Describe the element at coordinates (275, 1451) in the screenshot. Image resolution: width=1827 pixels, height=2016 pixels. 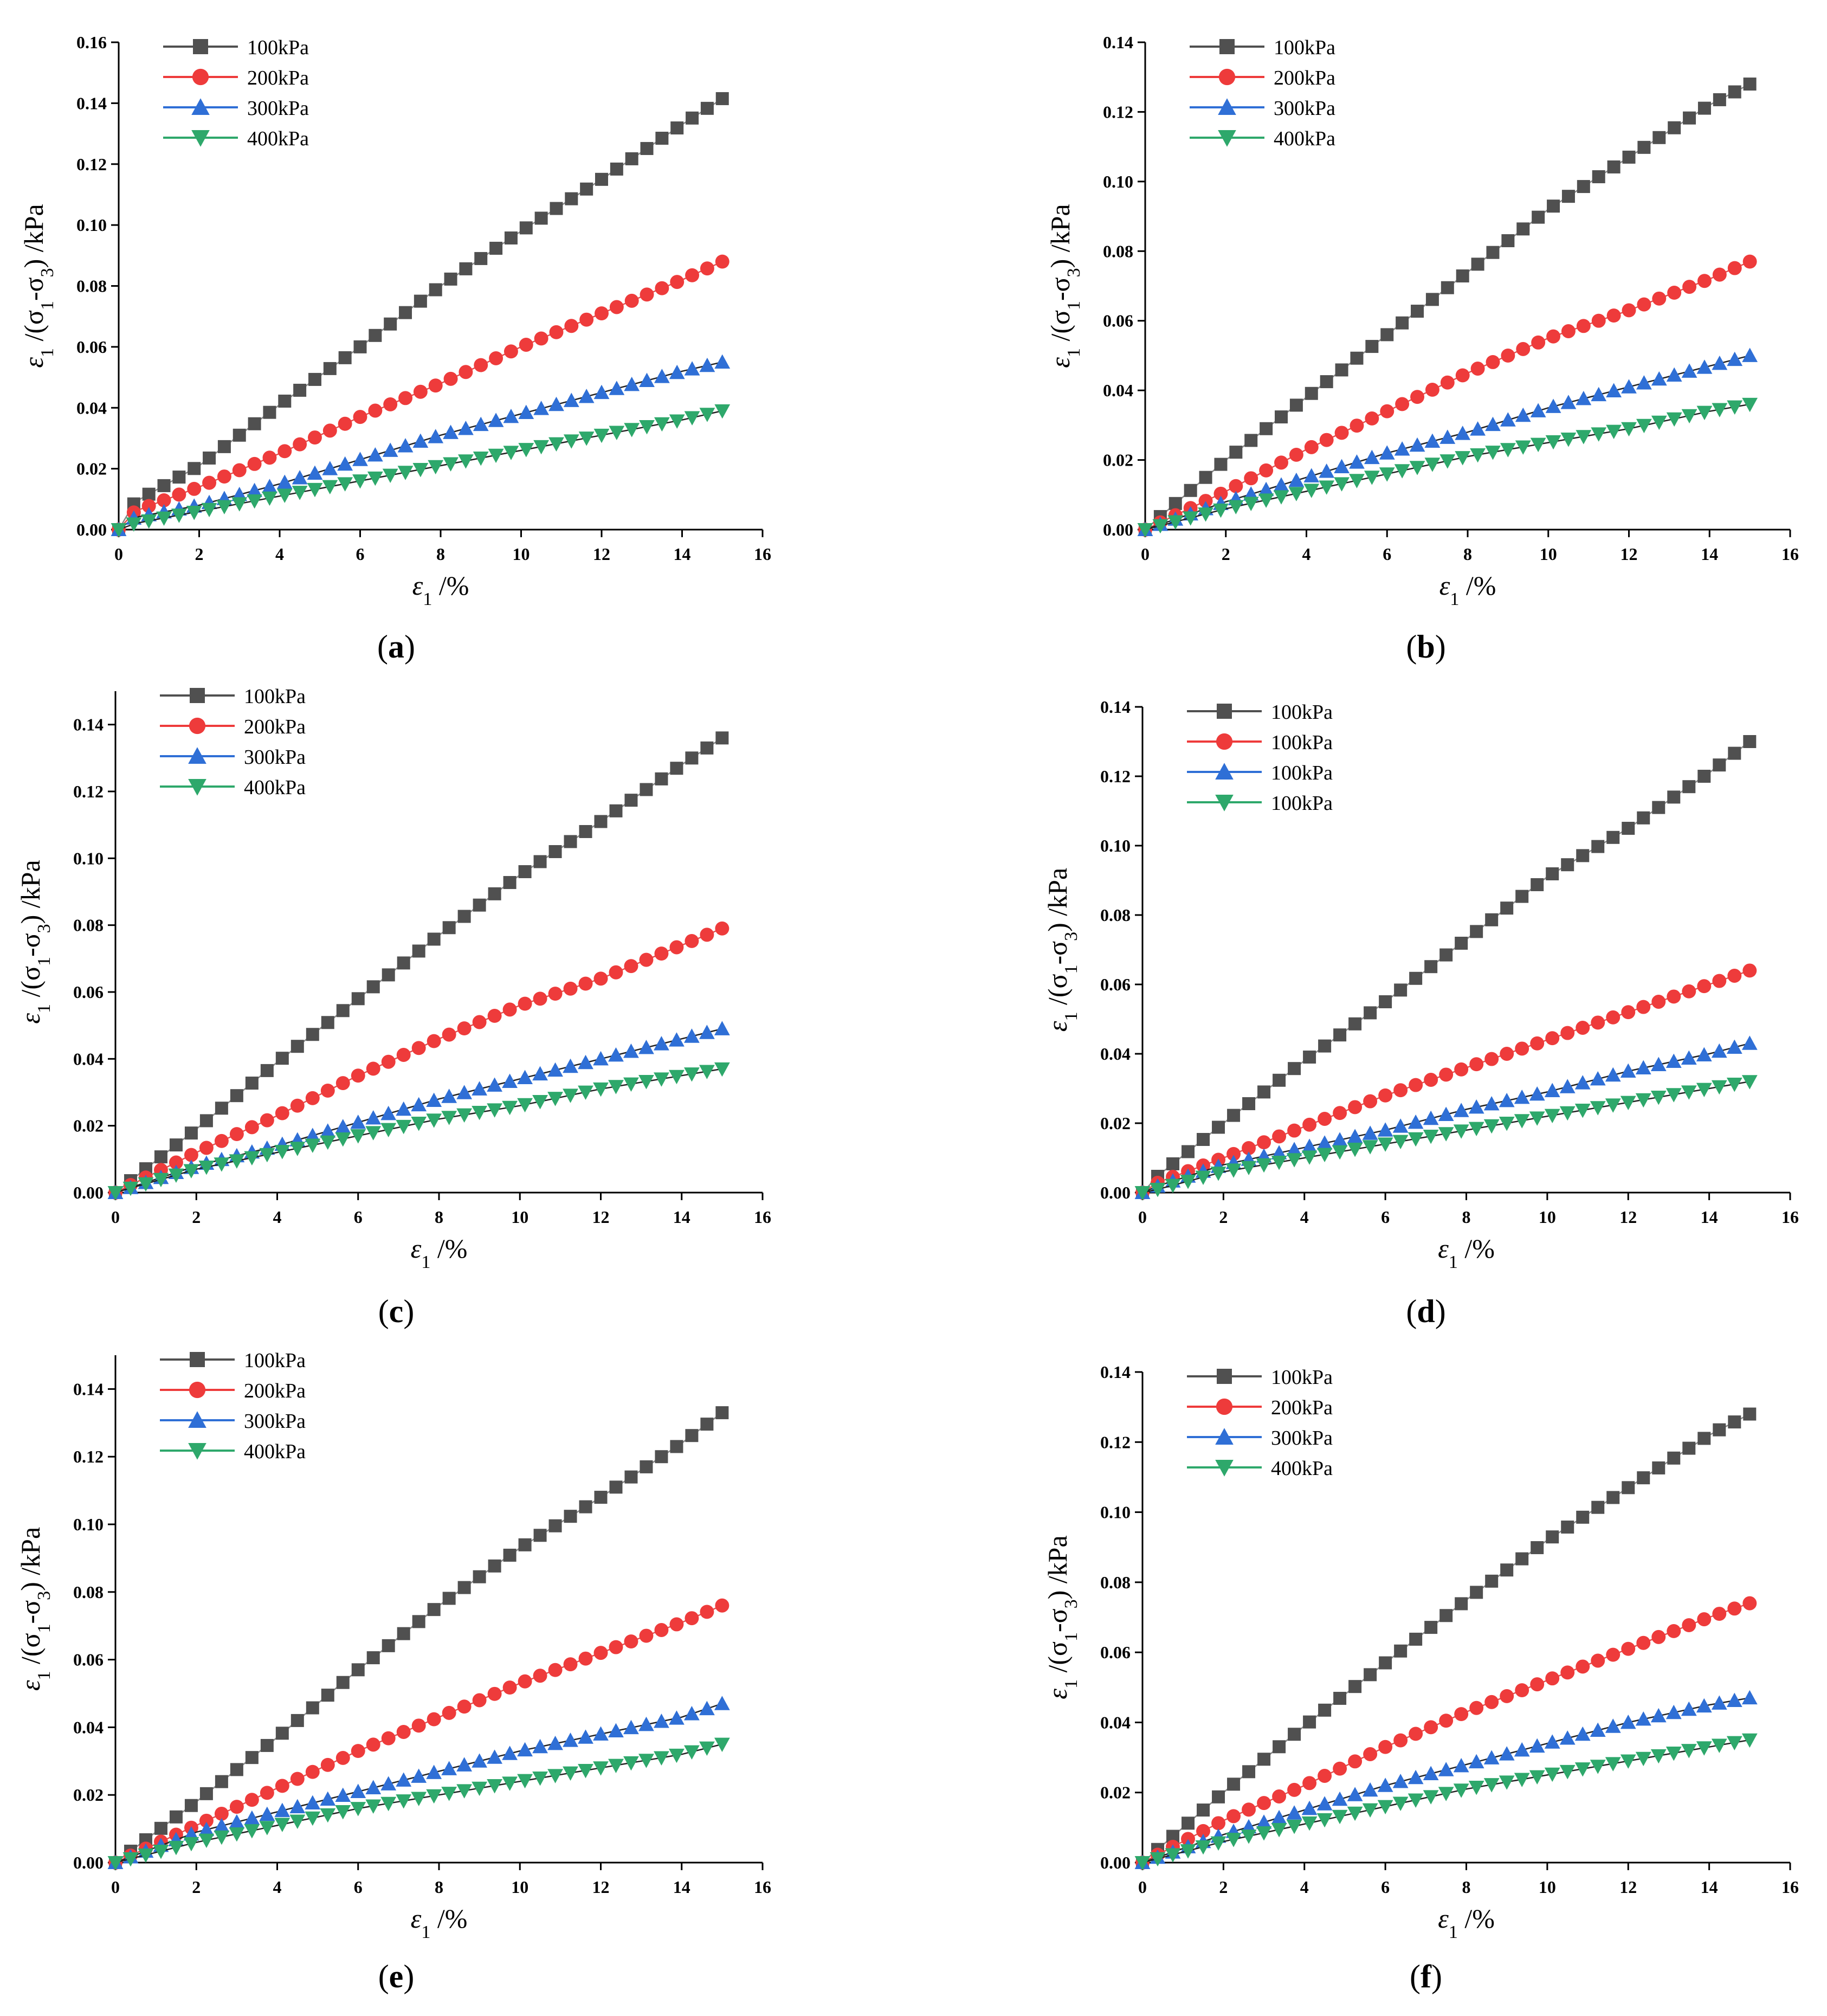
I see `legend-label: 400kPa` at that location.